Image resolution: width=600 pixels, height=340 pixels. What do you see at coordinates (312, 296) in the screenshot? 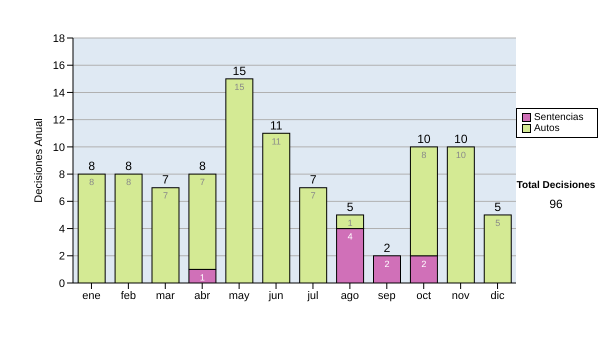
I see `x-tick-label: jul` at bounding box center [312, 296].